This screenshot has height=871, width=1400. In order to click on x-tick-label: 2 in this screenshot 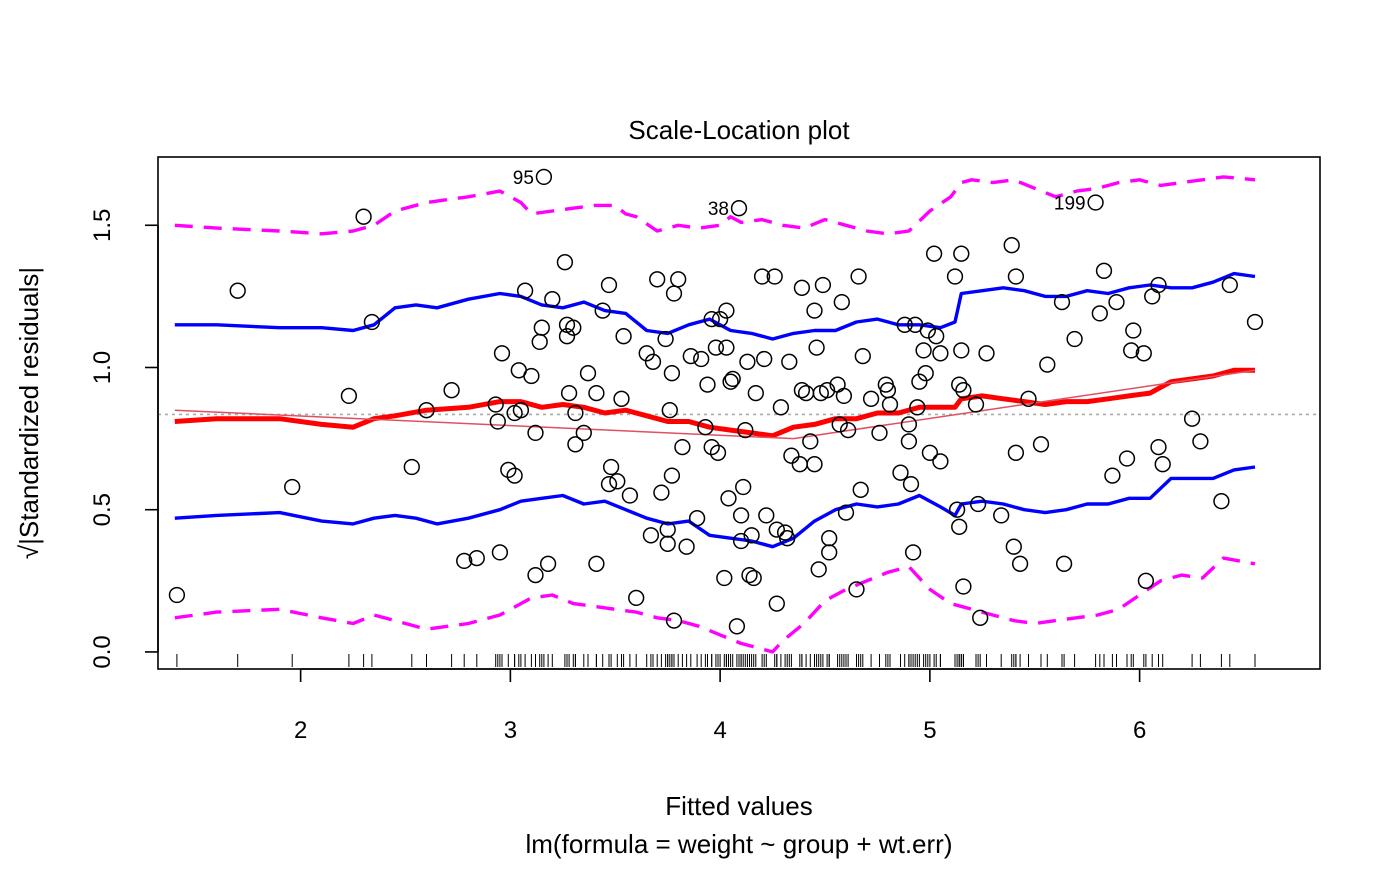, I will do `click(300, 730)`.